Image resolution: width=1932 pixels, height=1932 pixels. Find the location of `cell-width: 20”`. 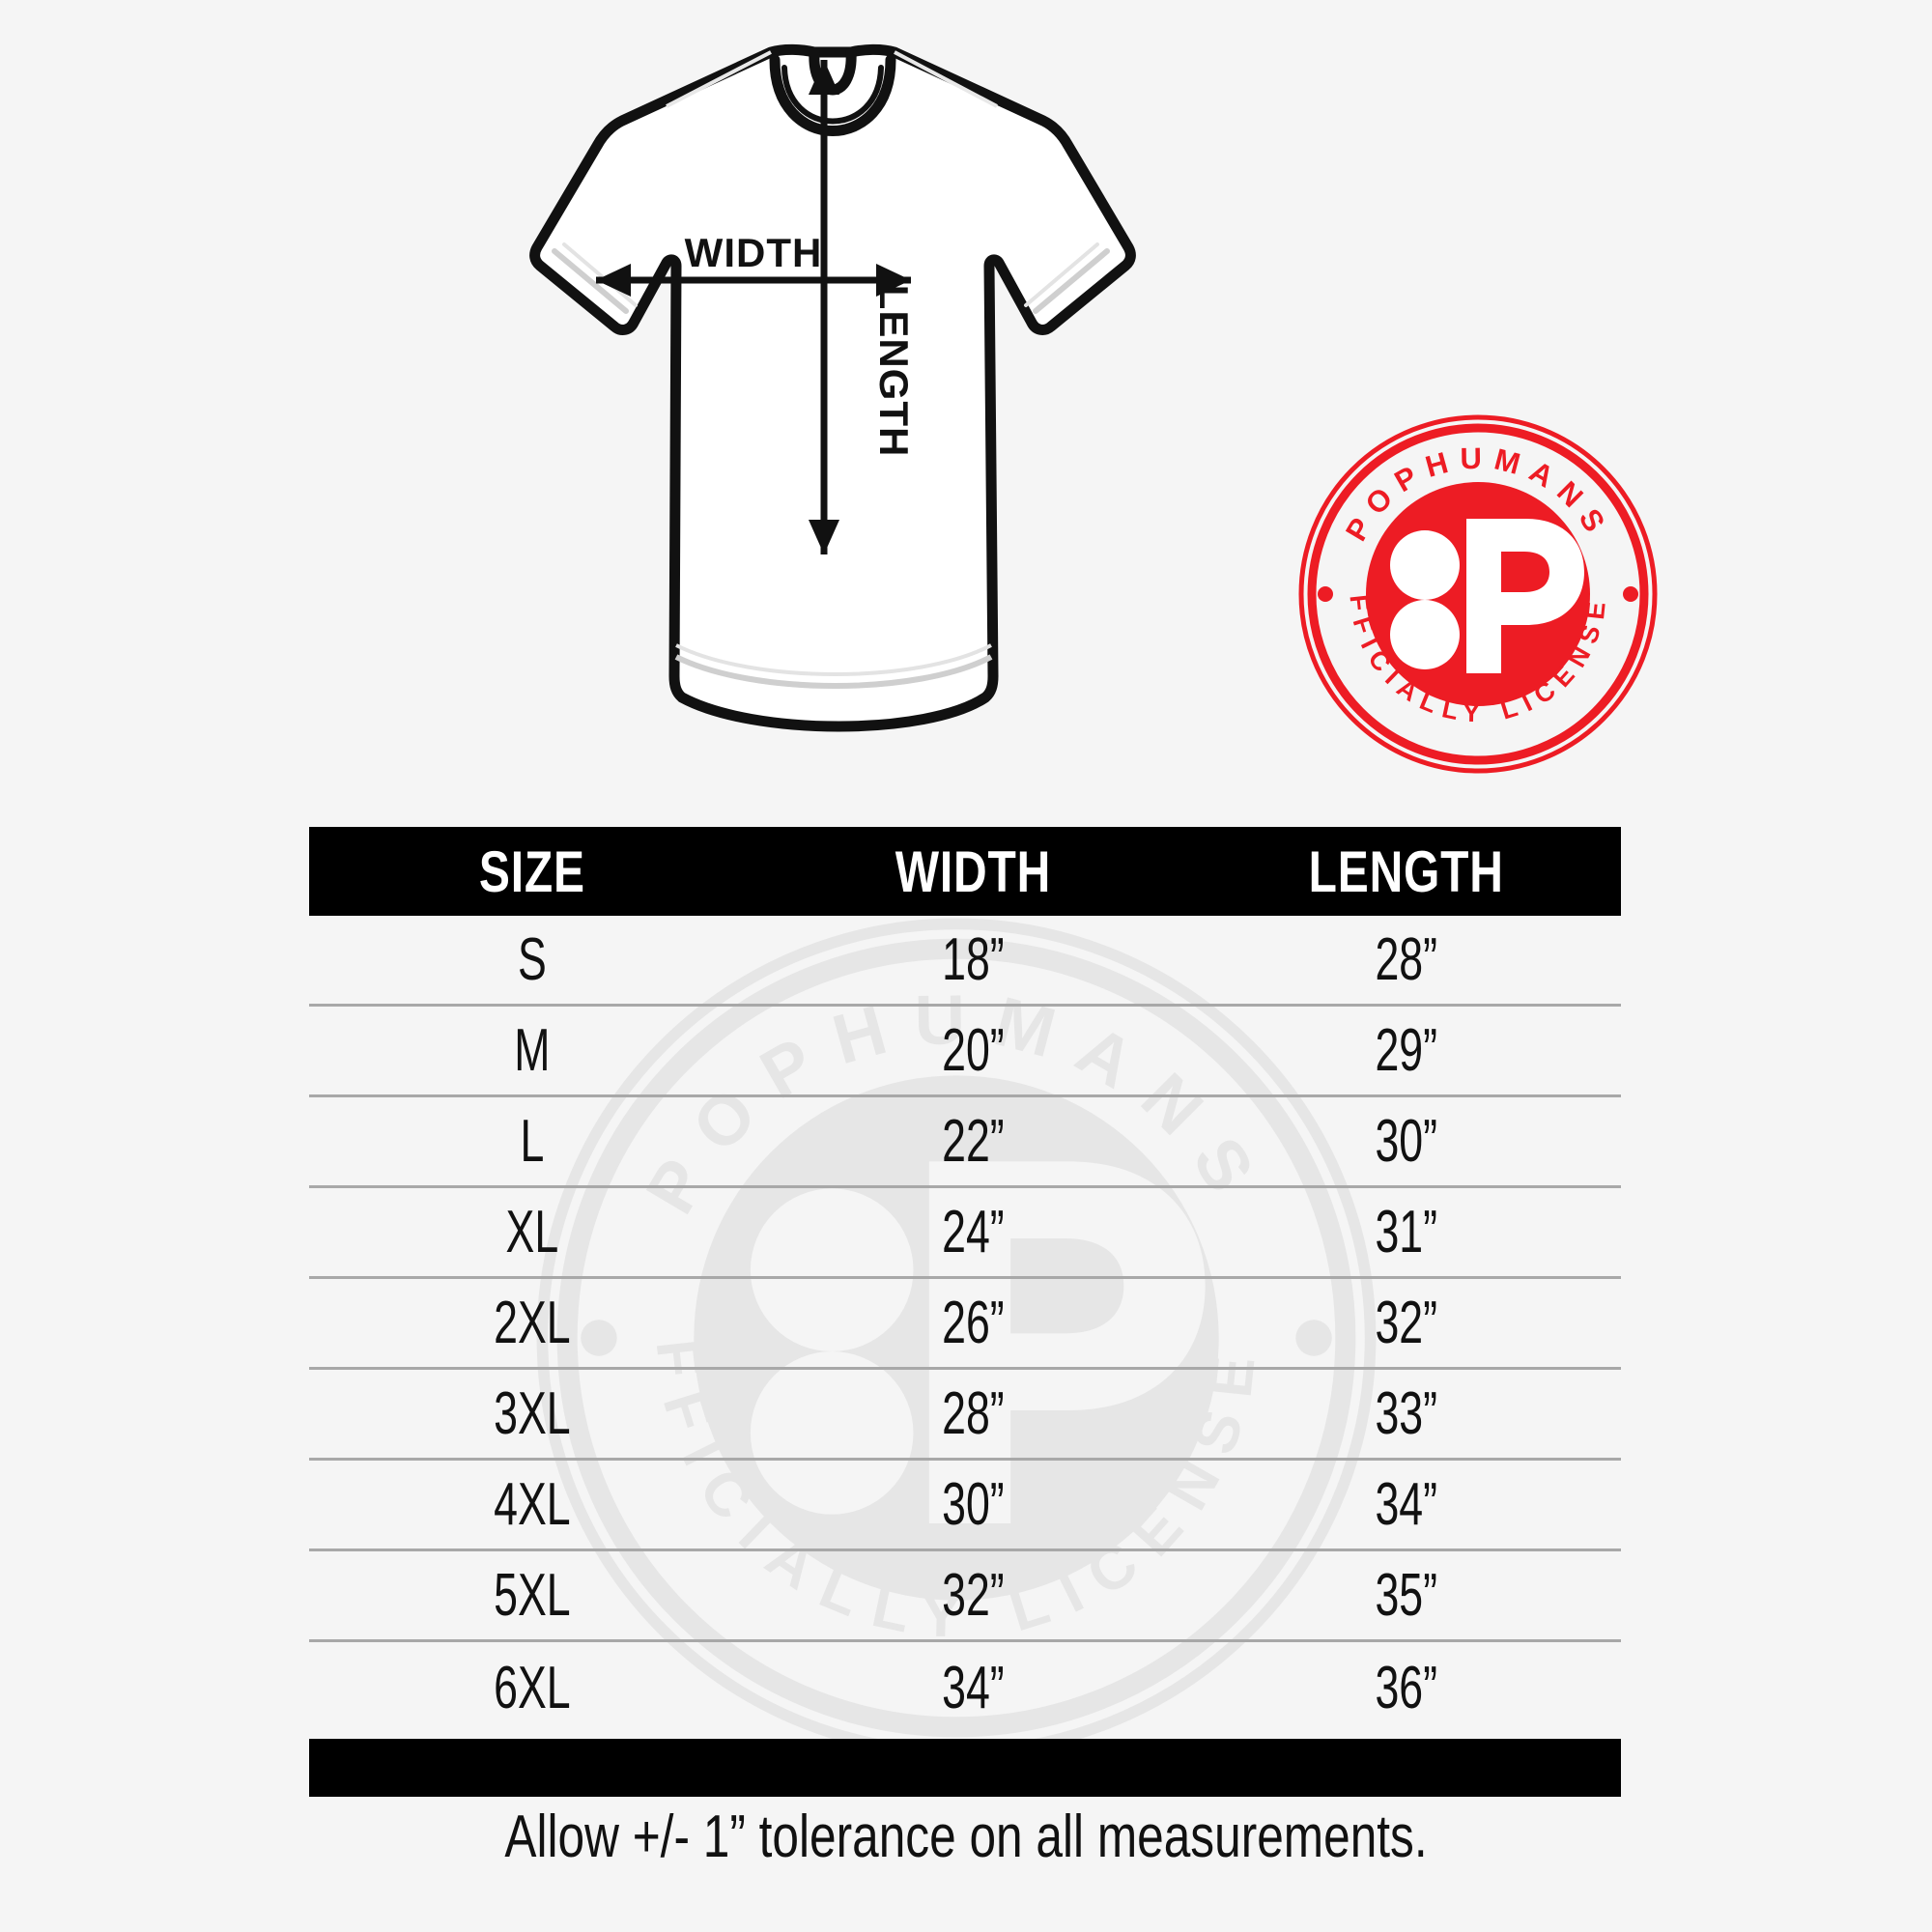

cell-width: 20” is located at coordinates (973, 1050).